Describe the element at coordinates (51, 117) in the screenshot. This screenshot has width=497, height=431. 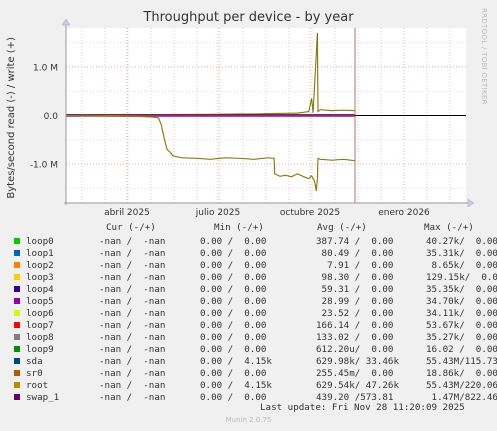
I see `y-tick-label: 0.0` at that location.